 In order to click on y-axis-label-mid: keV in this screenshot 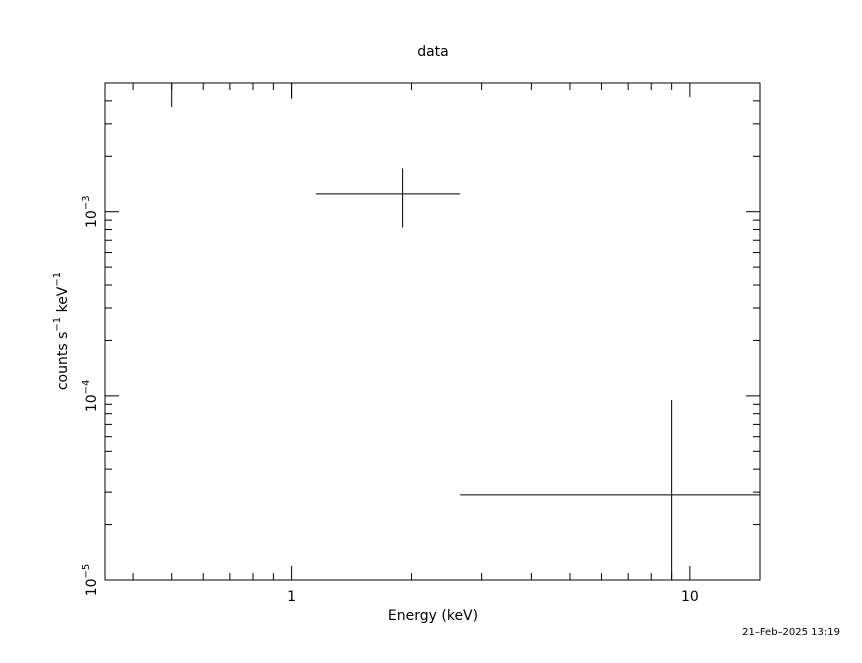, I will do `click(63, 301)`.